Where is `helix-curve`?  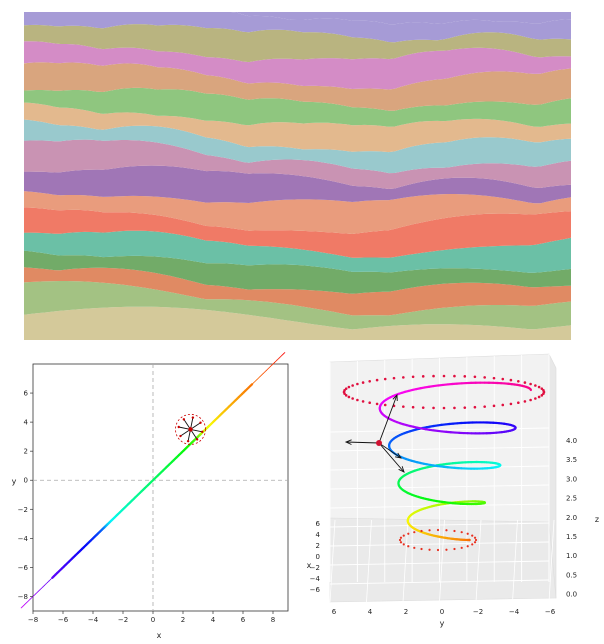
helix-curve is located at coordinates (455, 461).